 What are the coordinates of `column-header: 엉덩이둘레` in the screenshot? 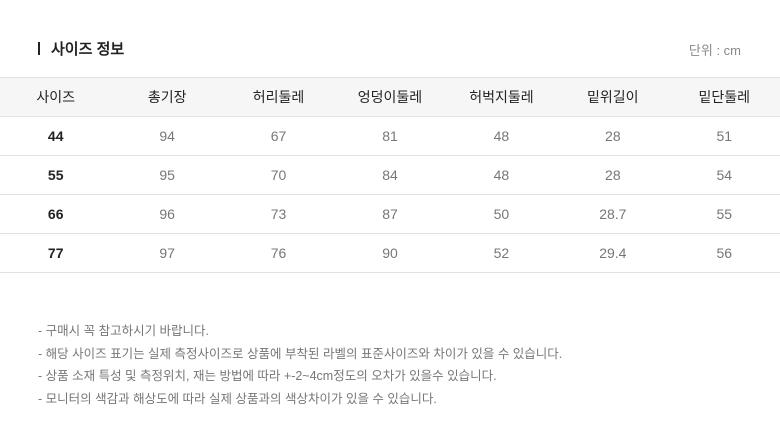 It's located at (390, 97).